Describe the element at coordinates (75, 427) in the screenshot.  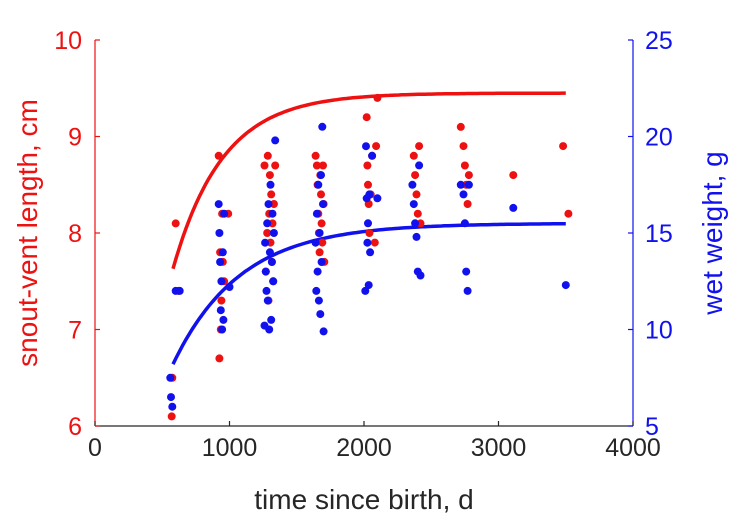
I see `y-left-tick-label: 6` at that location.